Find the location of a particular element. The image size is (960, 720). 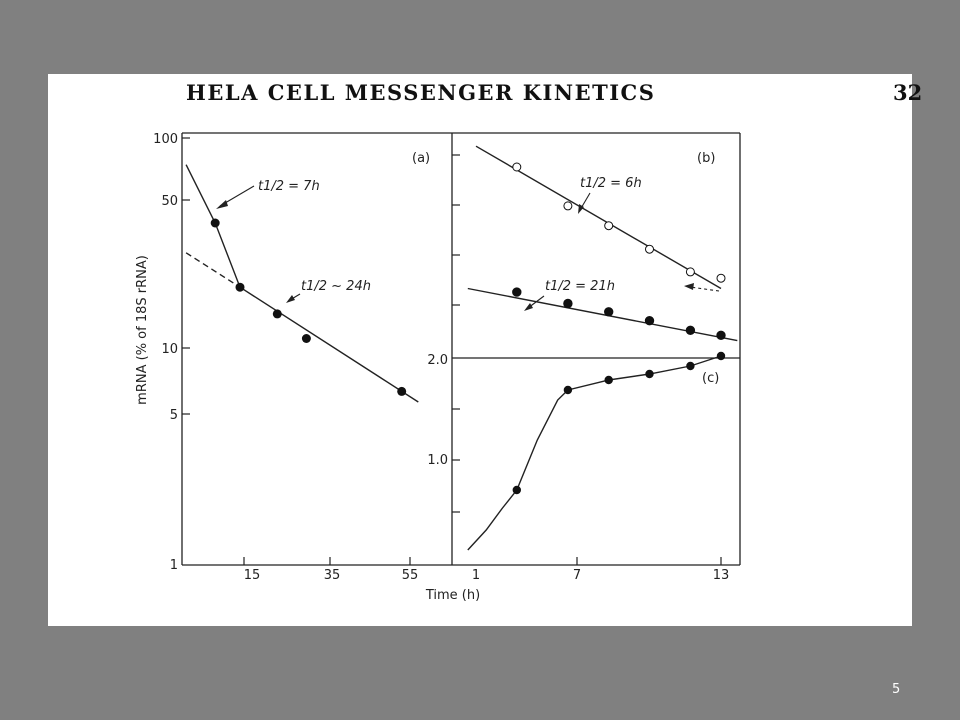

panel-b-label: (b) is located at coordinates (706, 158).